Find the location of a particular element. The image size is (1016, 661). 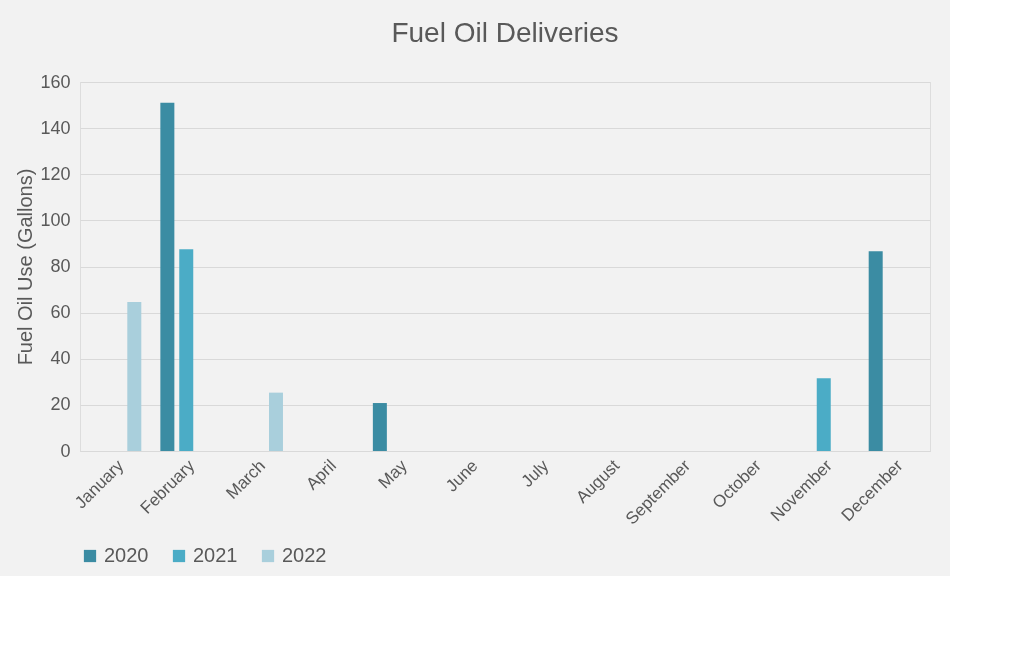

legend-label: 2022 is located at coordinates (304, 555).